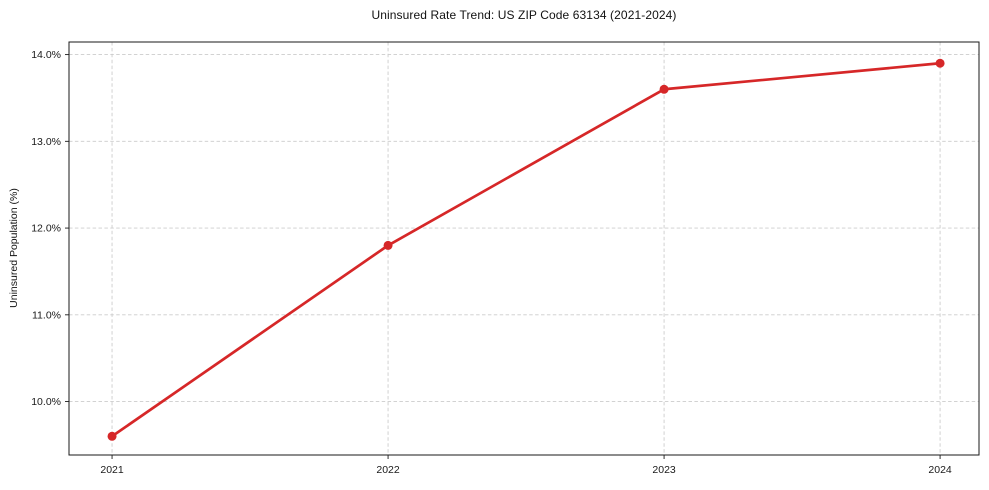 Image resolution: width=989 pixels, height=490 pixels. What do you see at coordinates (664, 470) in the screenshot?
I see `x-tick-label: 2023` at bounding box center [664, 470].